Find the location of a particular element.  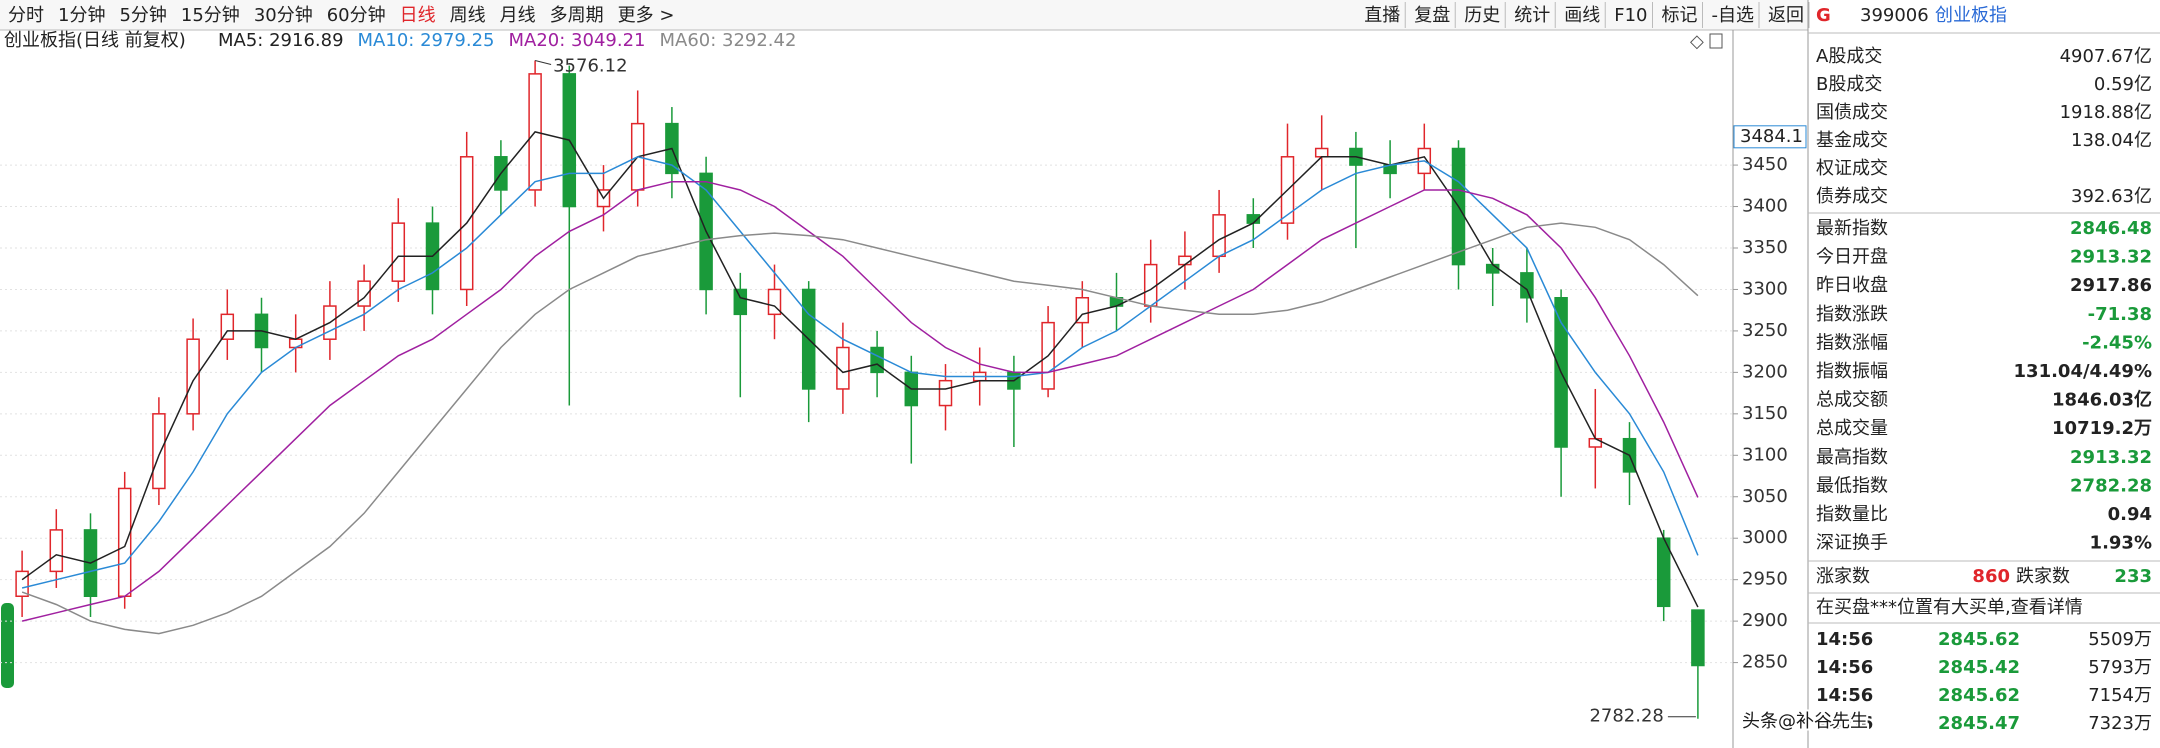

row-label: B股成交 is located at coordinates (1849, 84).